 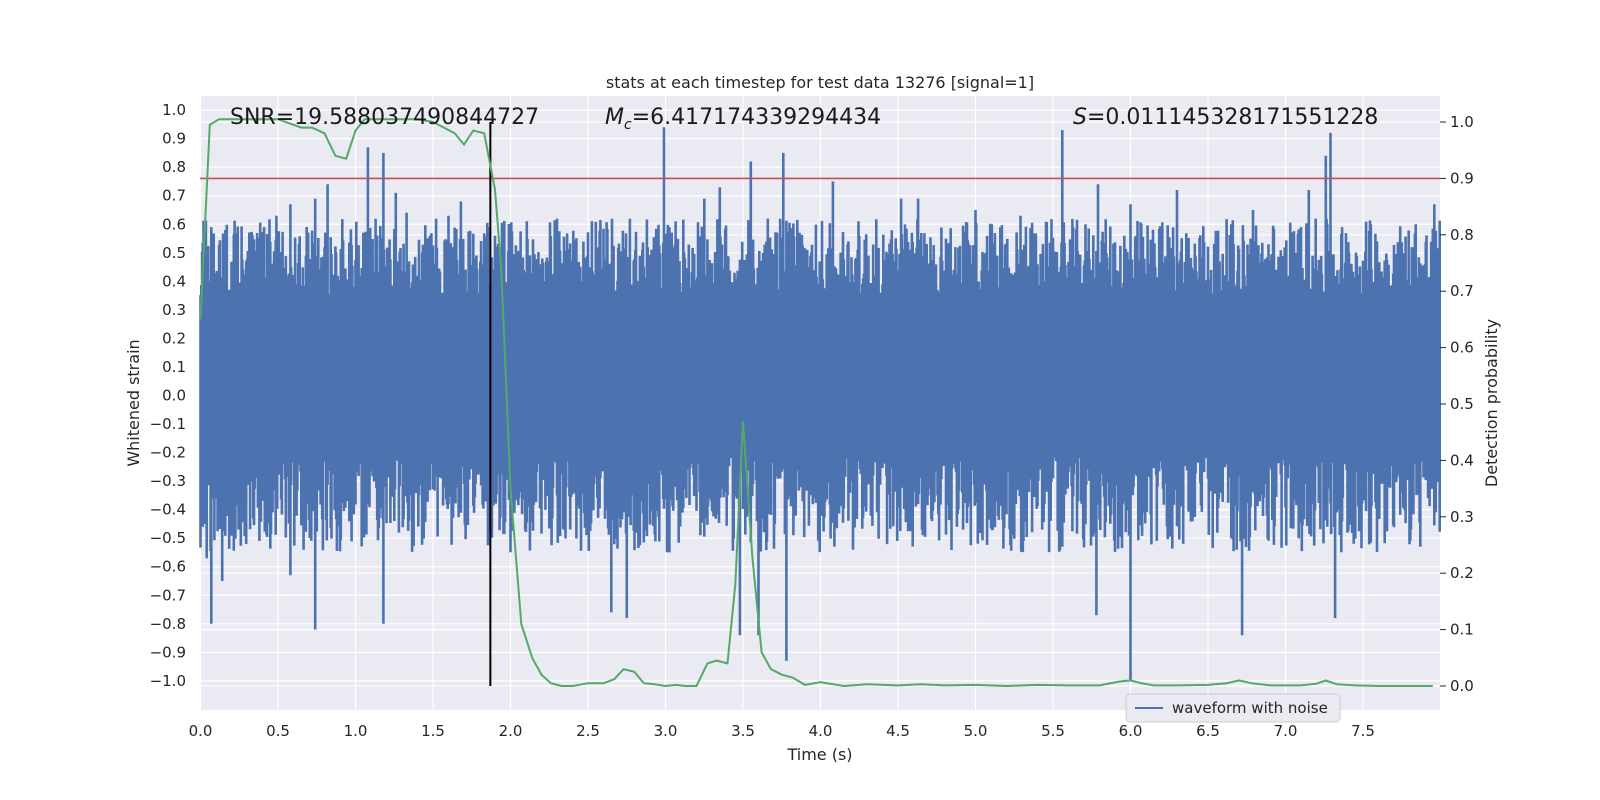 What do you see at coordinates (168, 510) in the screenshot?
I see `y-left-tick-label-14: −0.4` at bounding box center [168, 510].